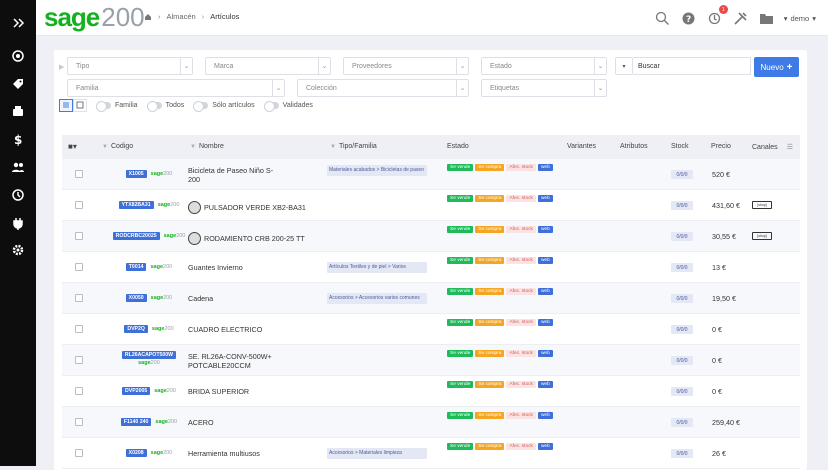  I want to click on history-icon, so click(18, 195).